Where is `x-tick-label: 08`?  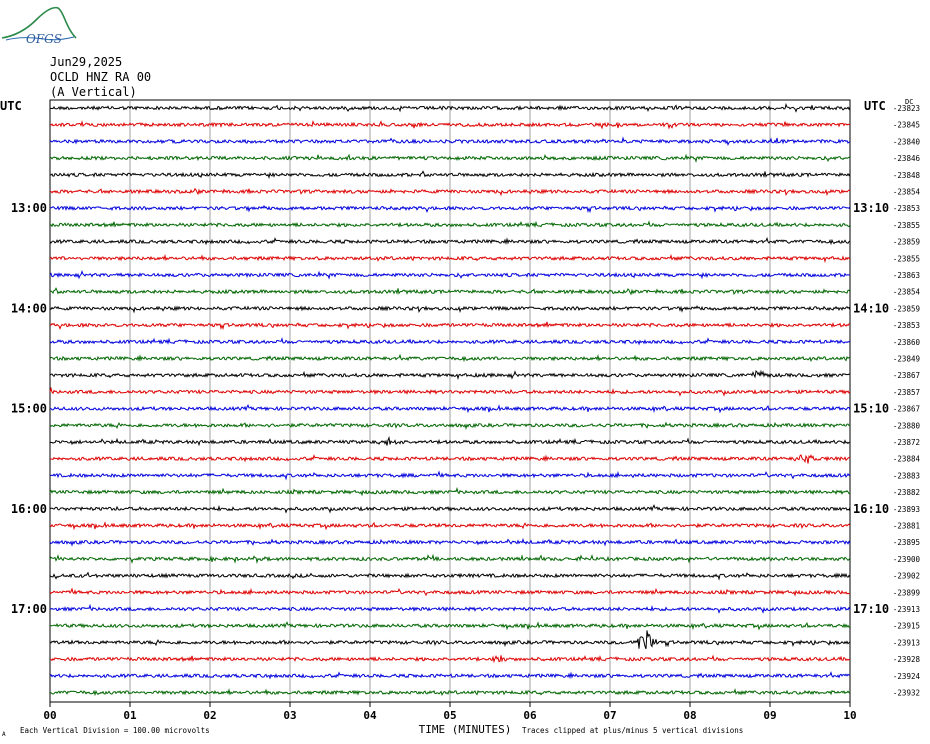
x-tick-label: 08 is located at coordinates (689, 715).